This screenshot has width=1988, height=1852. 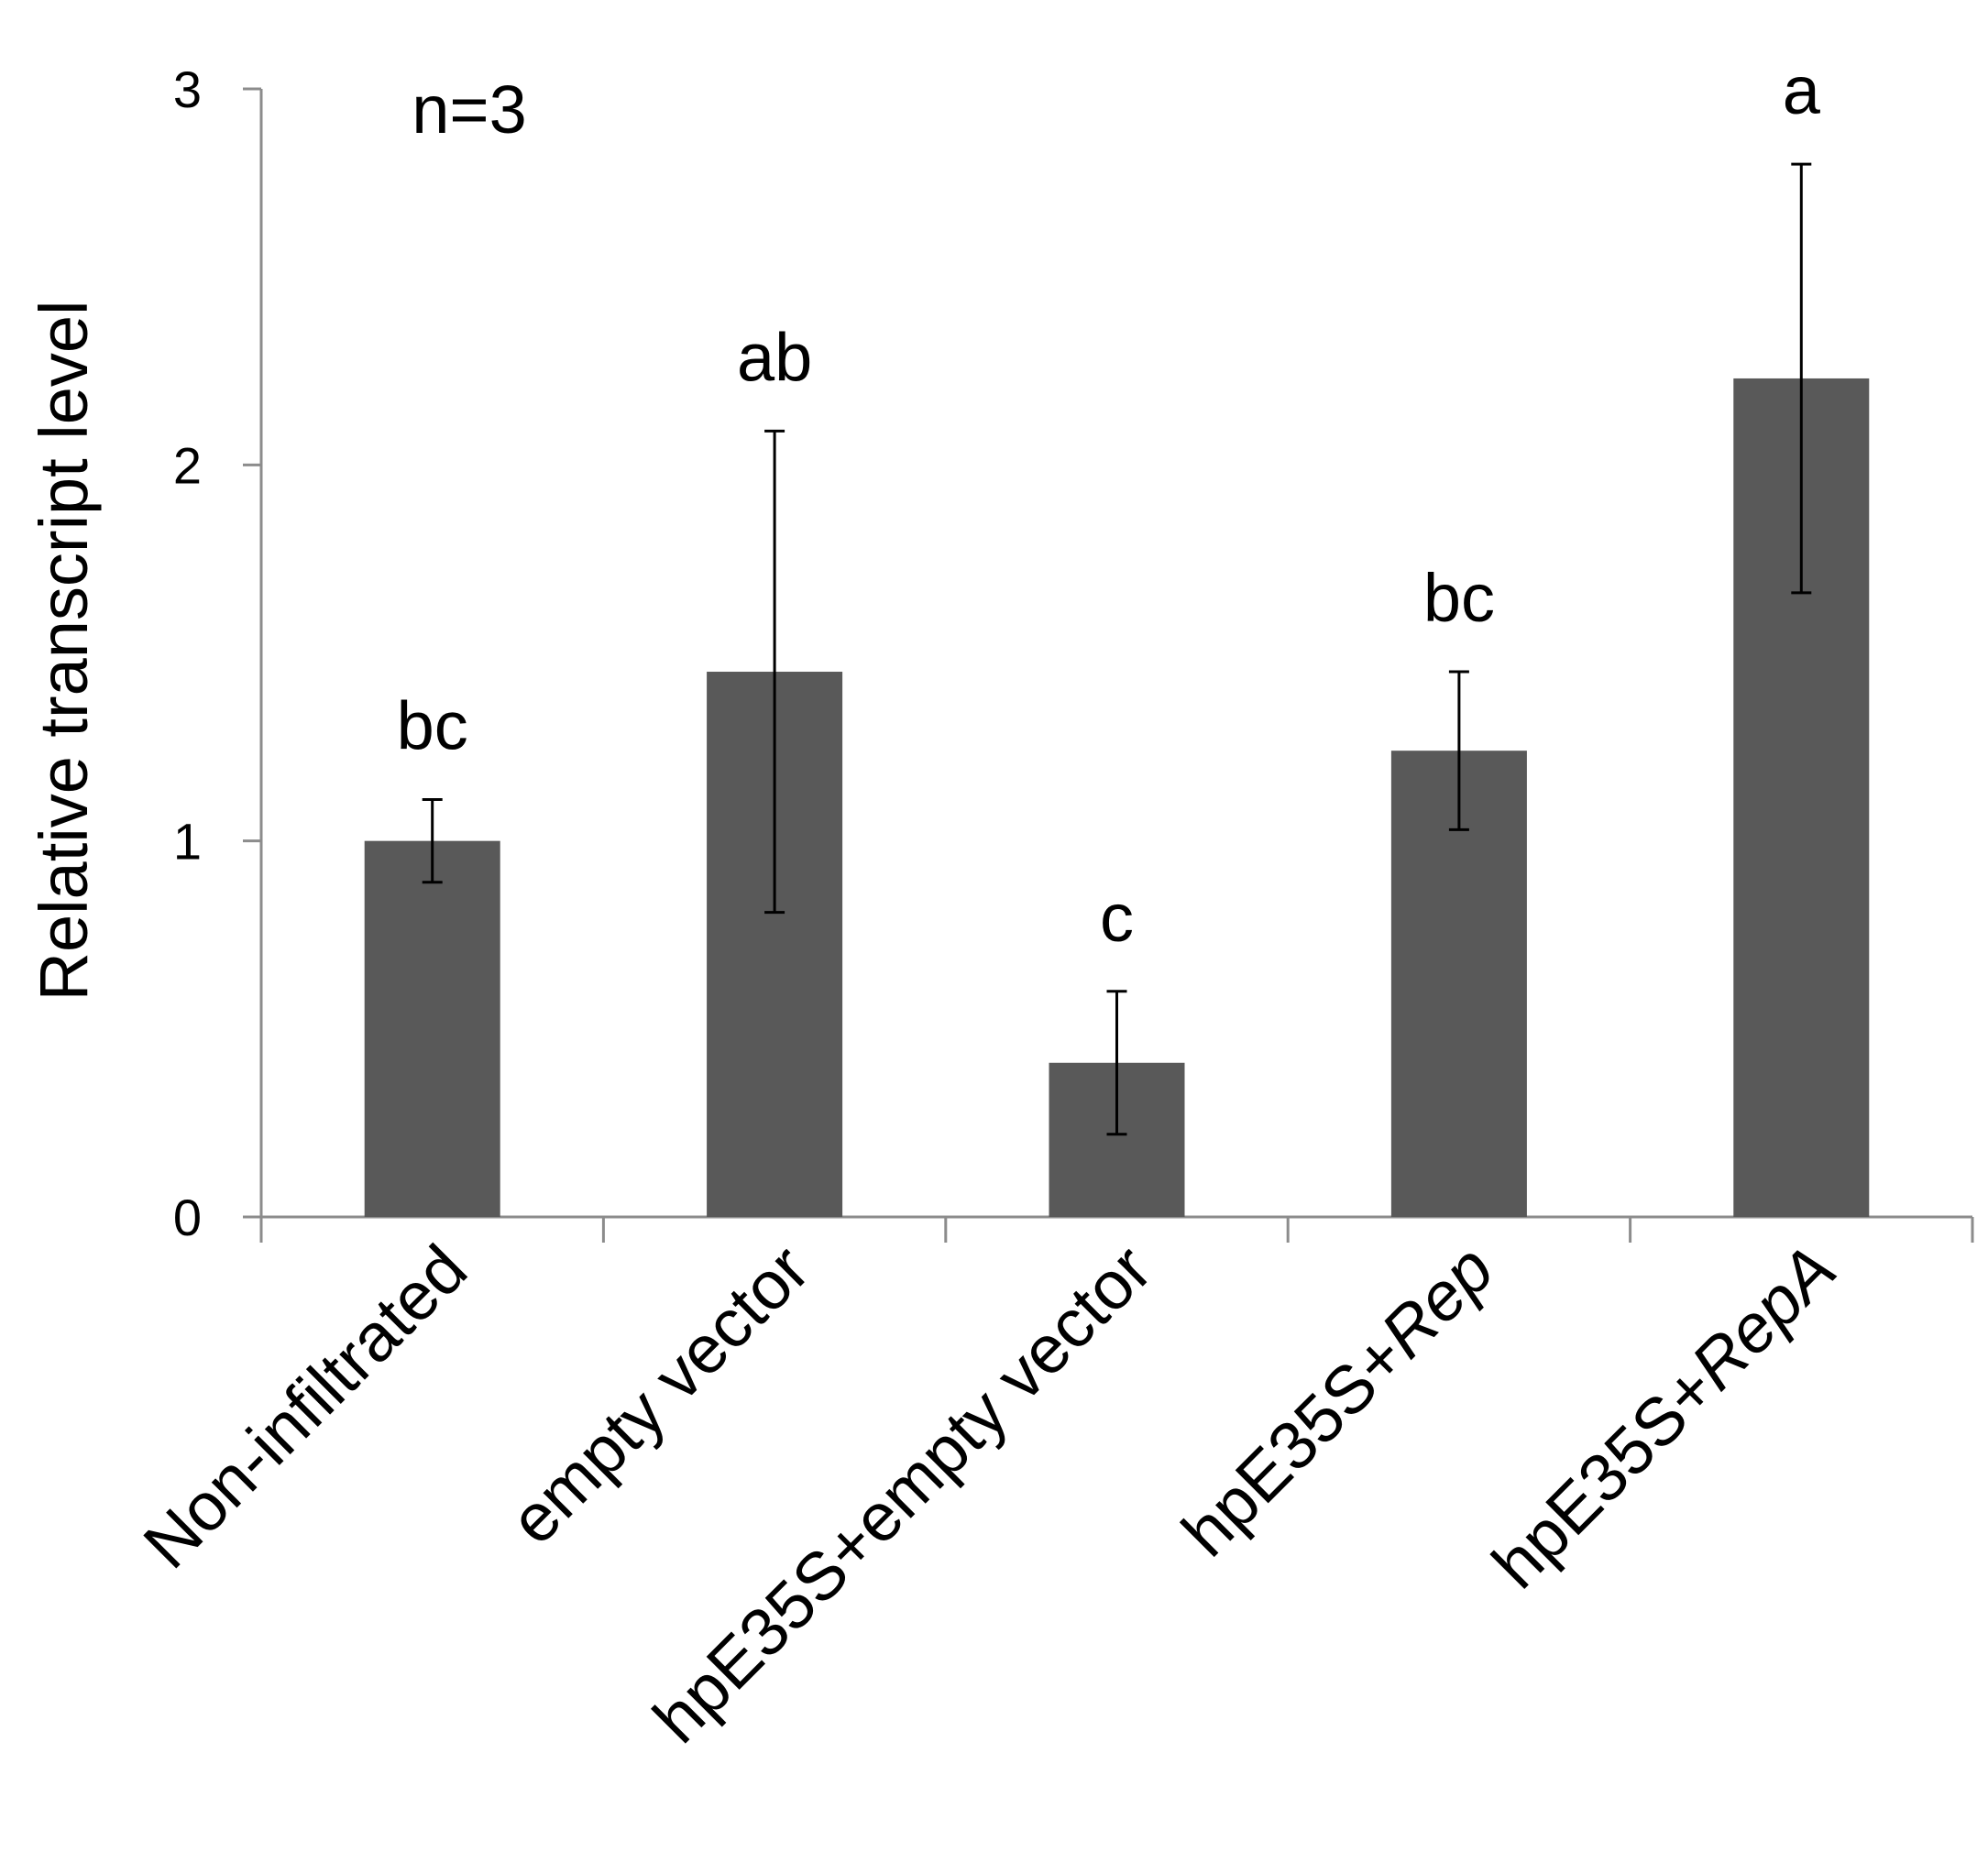 I want to click on significance-label-2: c, so click(x=1117, y=918).